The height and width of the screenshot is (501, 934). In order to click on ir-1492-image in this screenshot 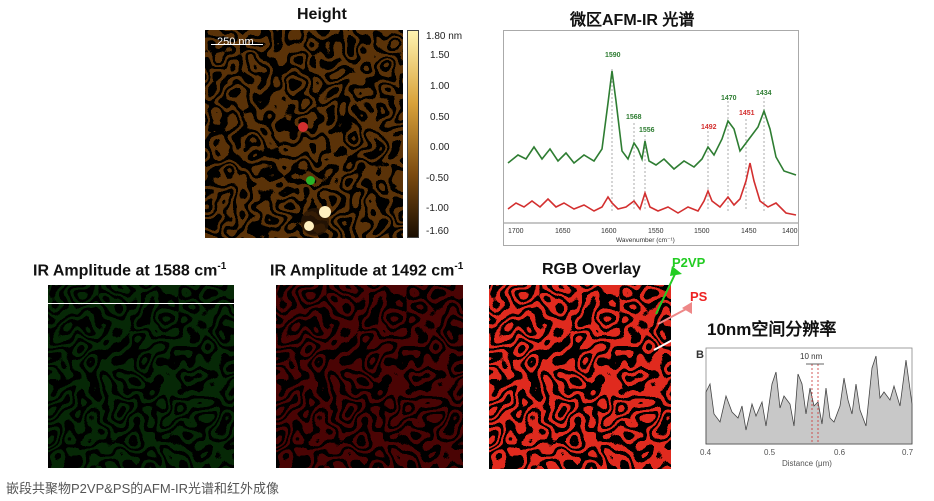, I will do `click(369, 376)`.